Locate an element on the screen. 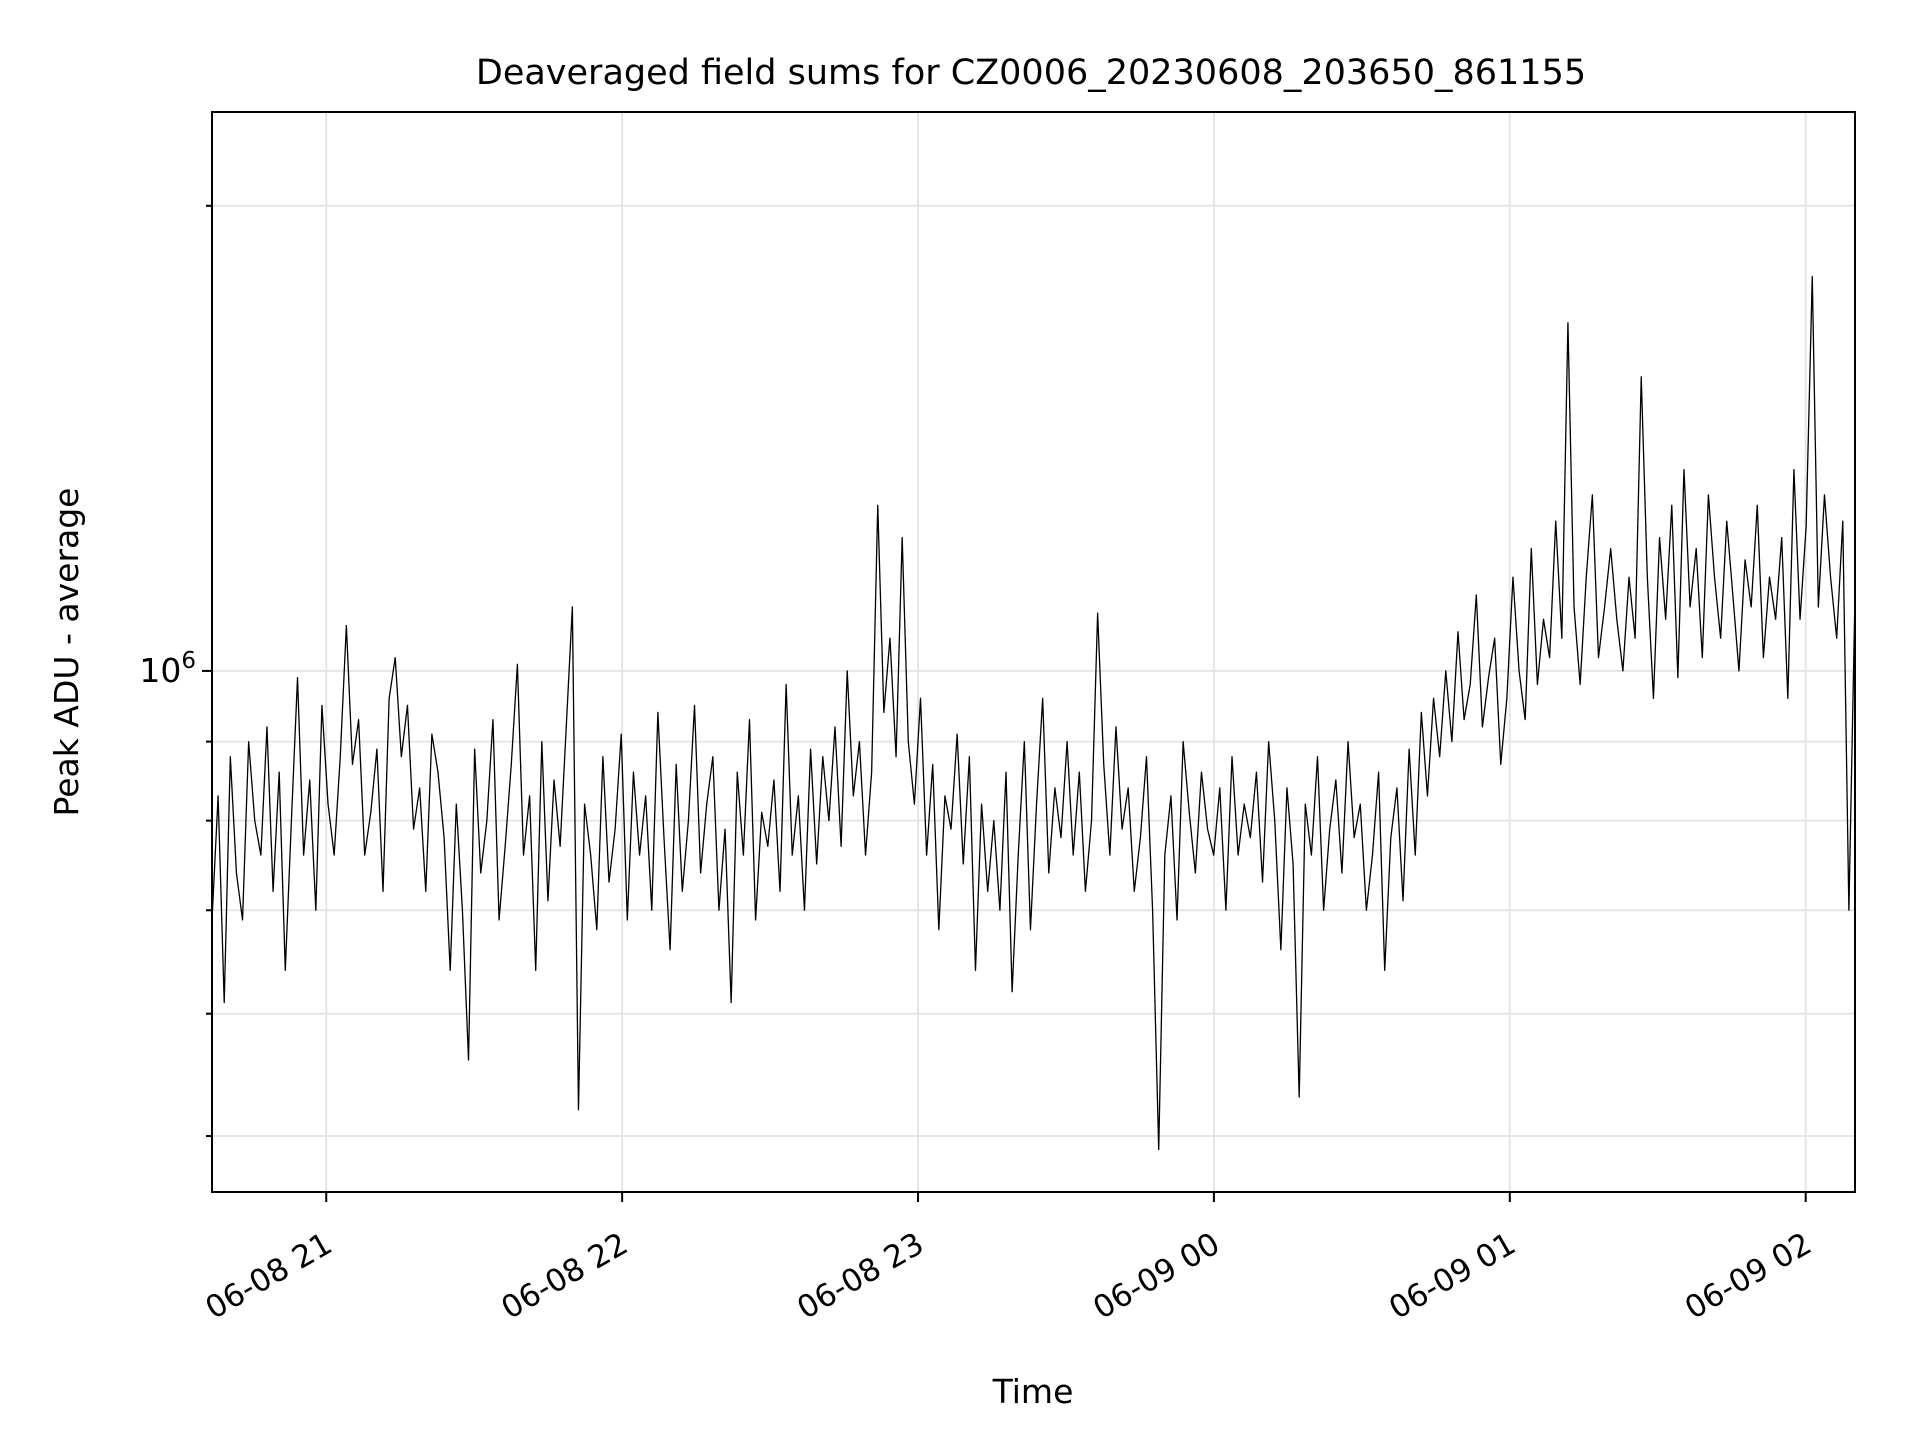  y-axis-label: Peak ADU - average is located at coordinates (66, 652).